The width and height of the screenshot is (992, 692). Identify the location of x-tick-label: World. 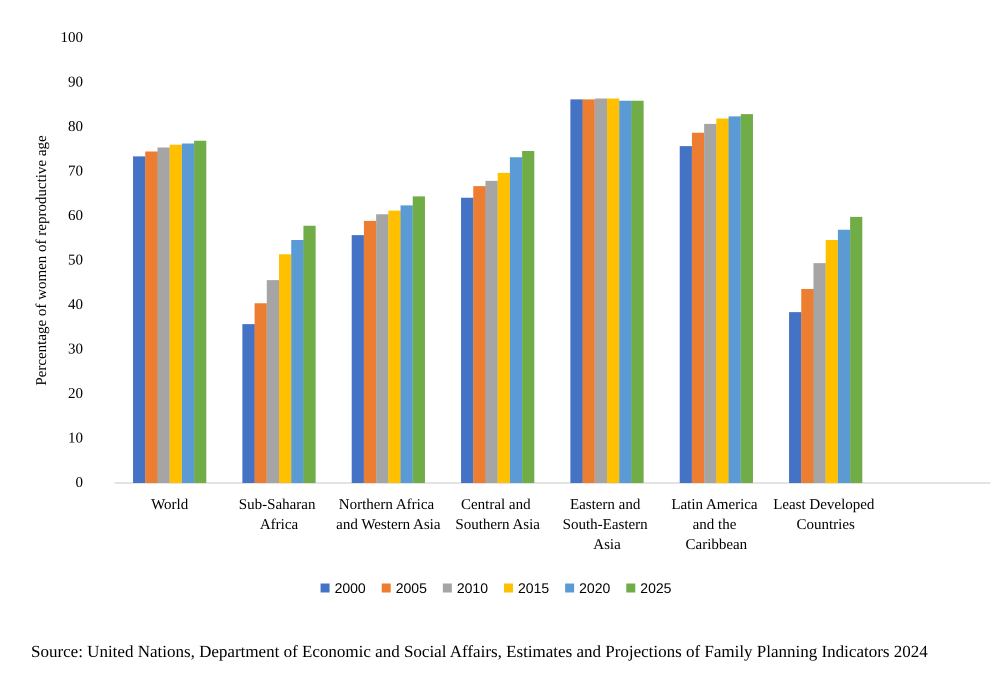
(170, 505).